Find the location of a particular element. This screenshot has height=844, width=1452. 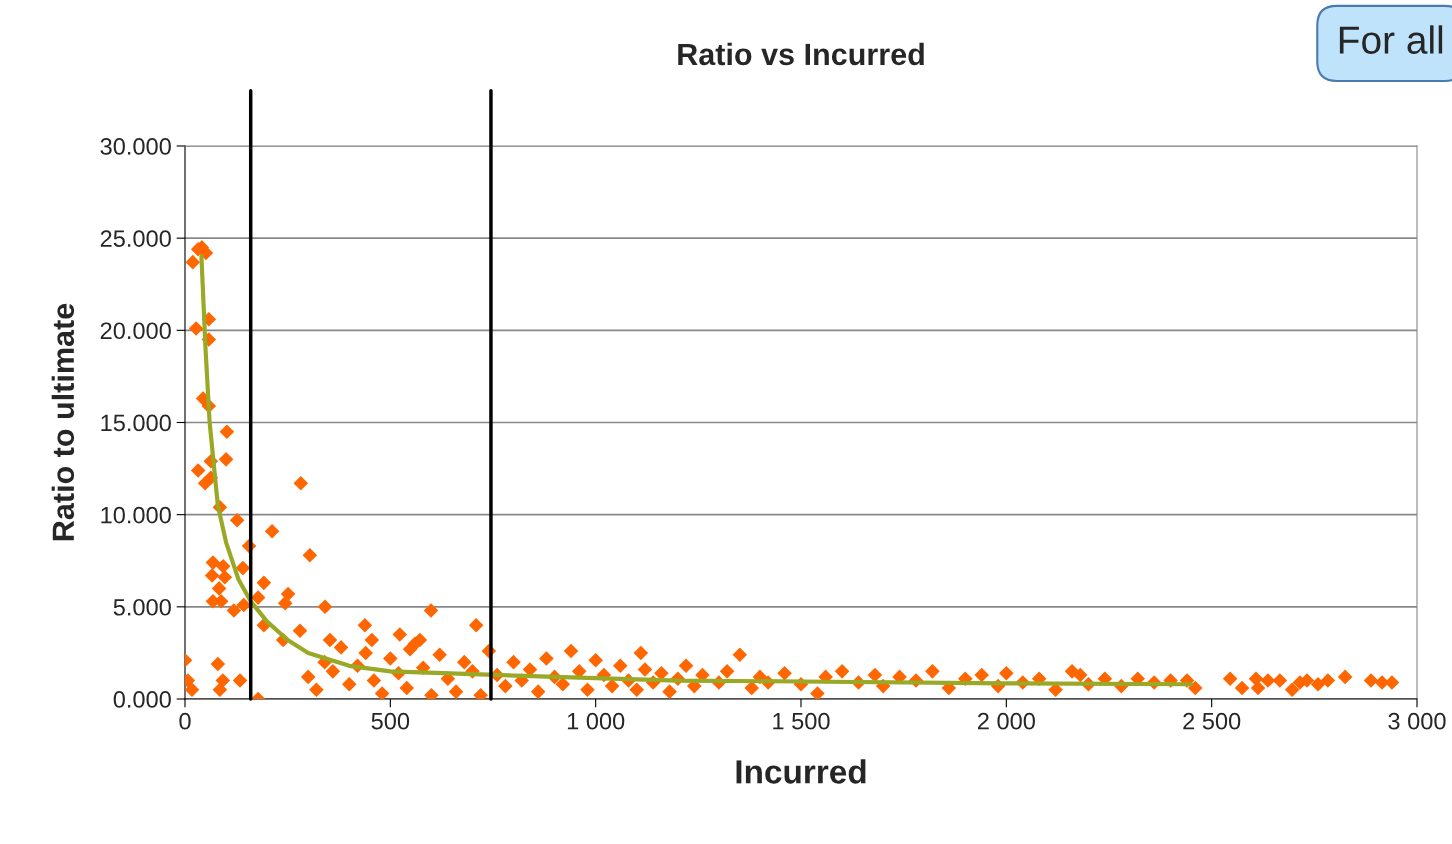

x-tick-label: 1 500 is located at coordinates (801, 721).